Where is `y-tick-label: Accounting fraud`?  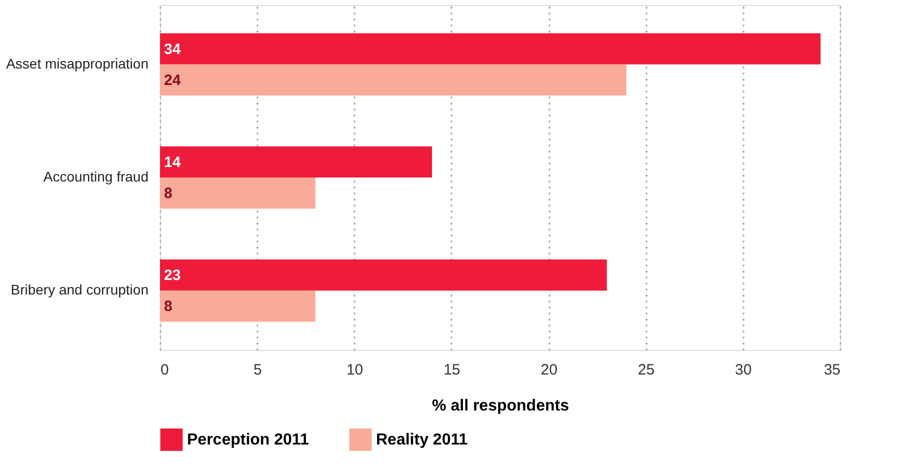 y-tick-label: Accounting fraud is located at coordinates (95, 176).